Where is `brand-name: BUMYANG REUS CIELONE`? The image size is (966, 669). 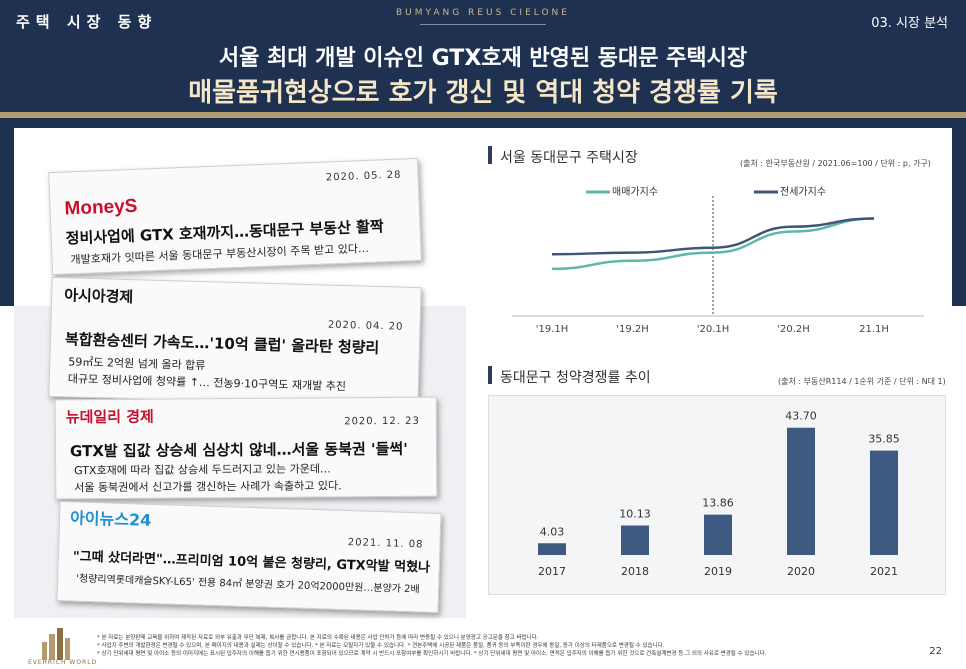
brand-name: BUMYANG REUS CIELONE is located at coordinates (483, 13).